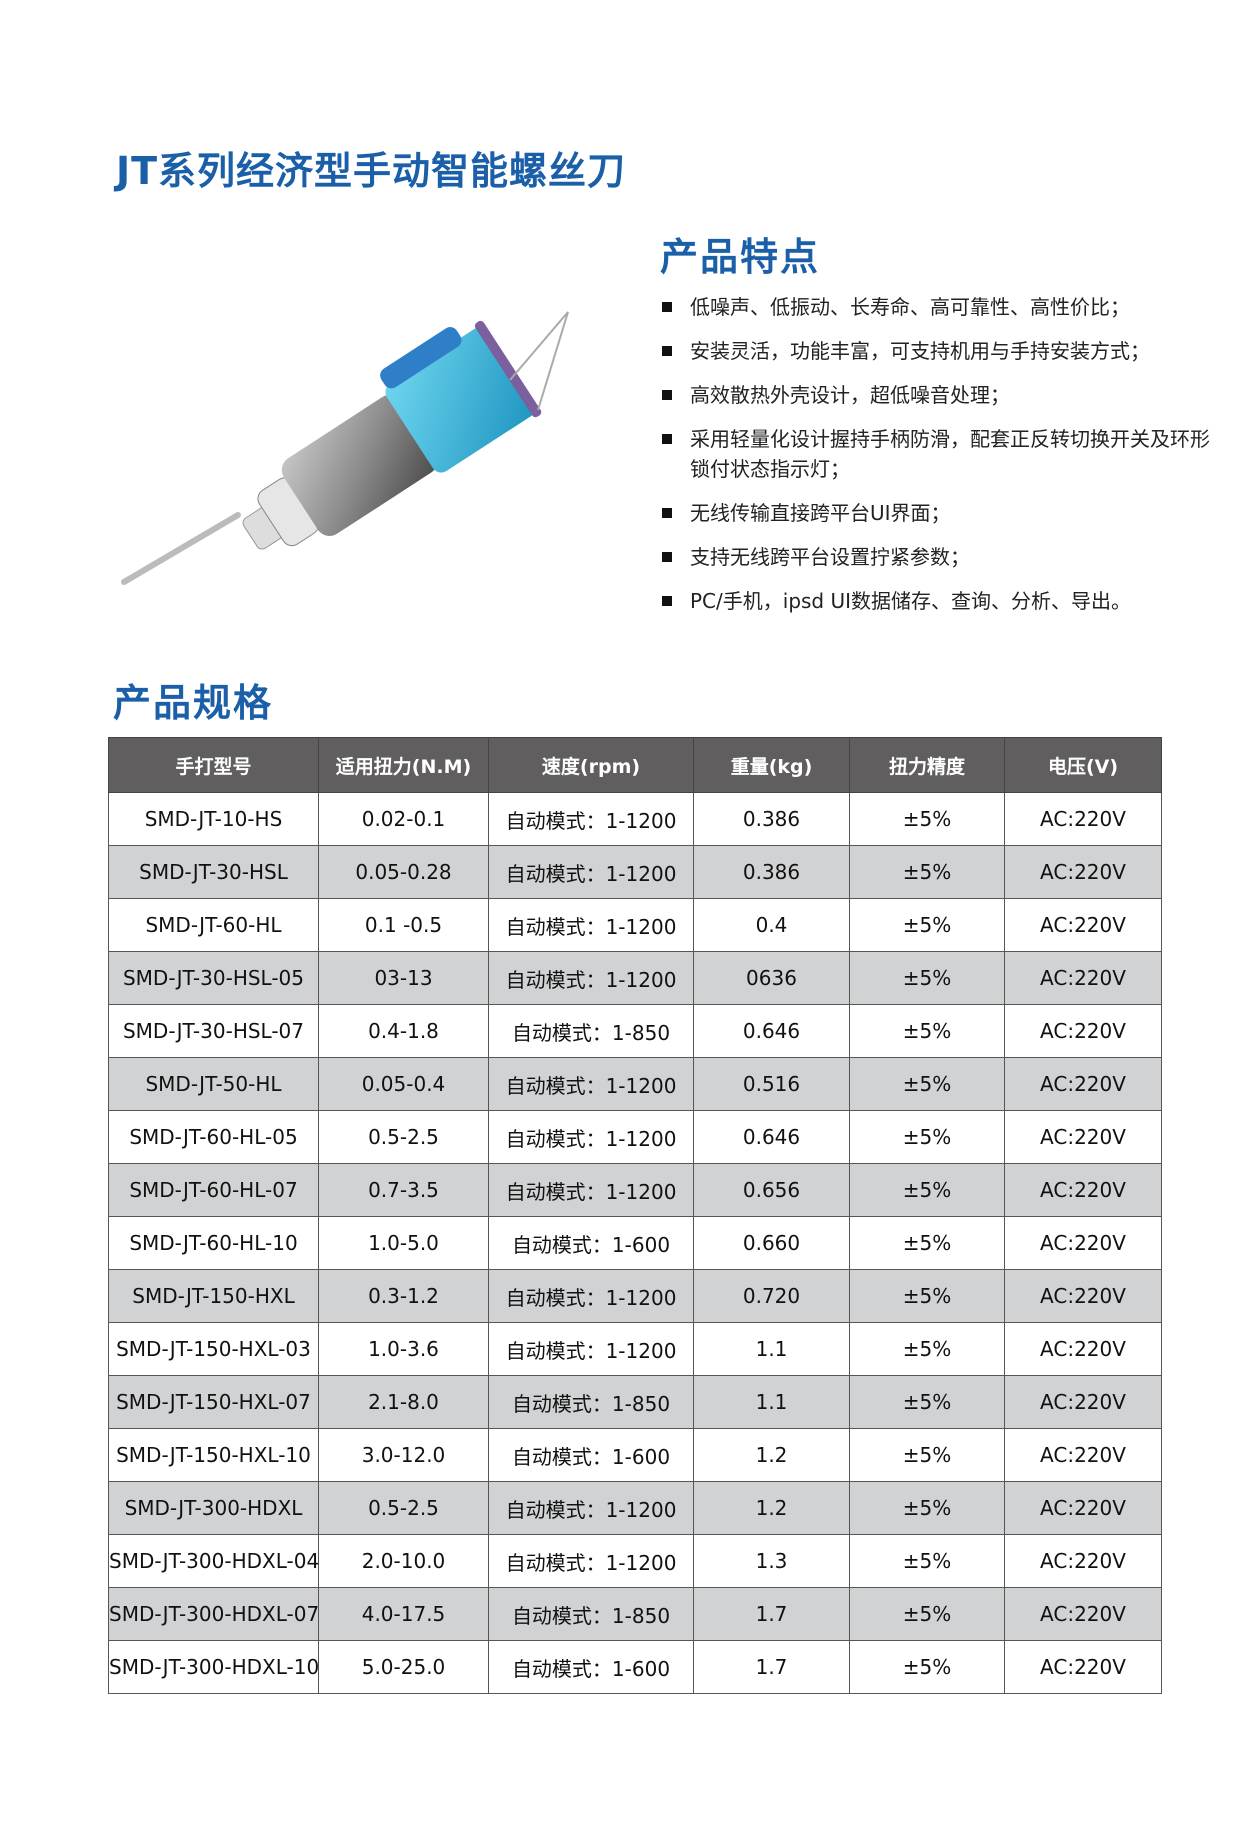 This screenshot has width=1255, height=1836. Describe the element at coordinates (213, 1455) in the screenshot. I see `table-cell: SMD-JT-150-HXL-10` at that location.